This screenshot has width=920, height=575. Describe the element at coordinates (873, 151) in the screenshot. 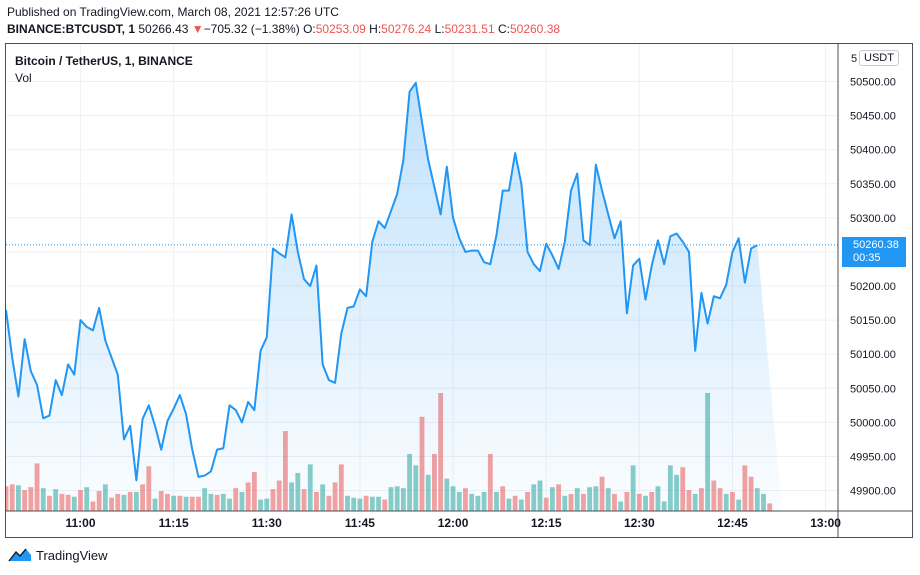

I see `price-tick-label: 50400.00` at that location.